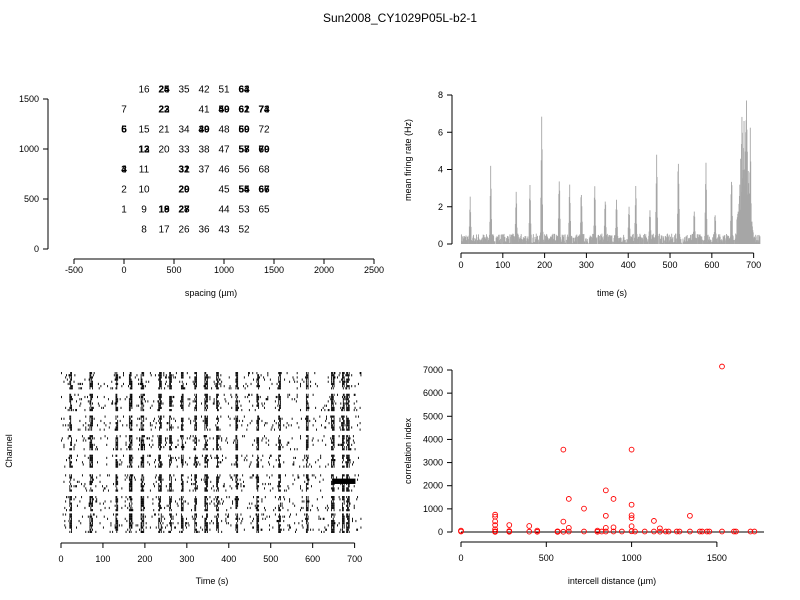  What do you see at coordinates (144, 150) in the screenshot?
I see `electrode-label: 12` at bounding box center [144, 150].